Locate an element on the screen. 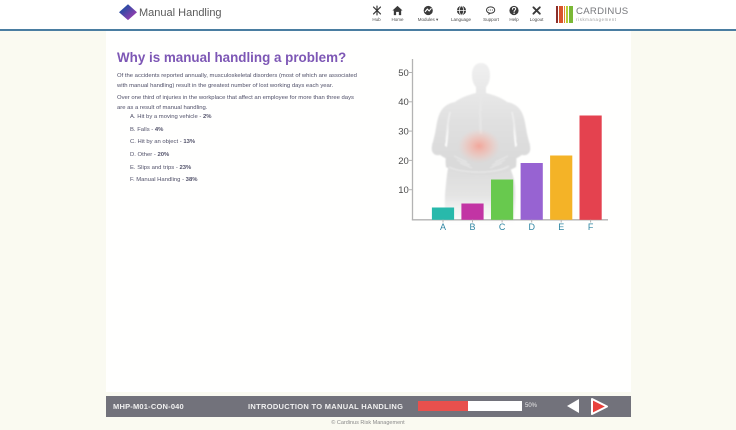 This screenshot has width=736, height=430. svg-text: 50 is located at coordinates (403, 73).